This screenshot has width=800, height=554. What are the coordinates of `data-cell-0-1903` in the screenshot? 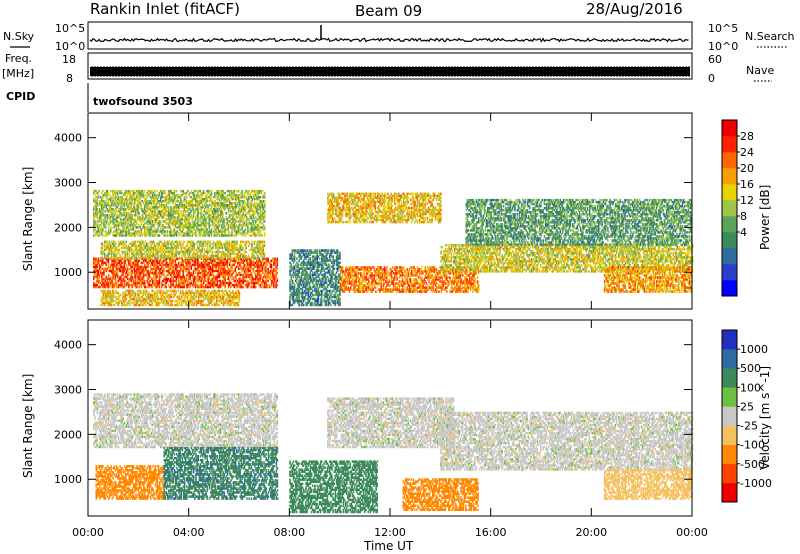 It's located at (158, 244).